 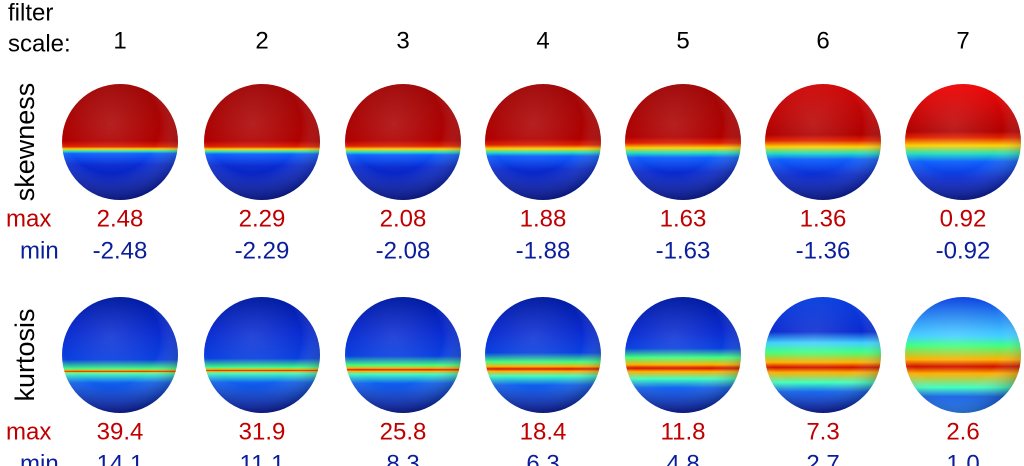 I want to click on min-value: -1.36, so click(x=823, y=250).